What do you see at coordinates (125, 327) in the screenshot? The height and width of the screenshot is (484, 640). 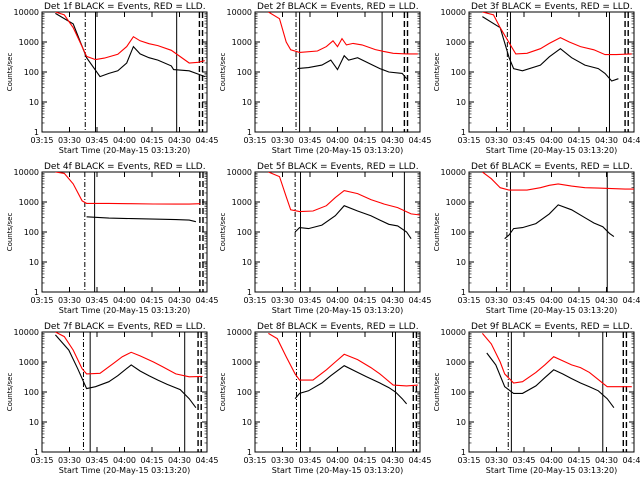 I see `panel-title: Det 7f BLACK = Events, RED = LLD.` at bounding box center [125, 327].